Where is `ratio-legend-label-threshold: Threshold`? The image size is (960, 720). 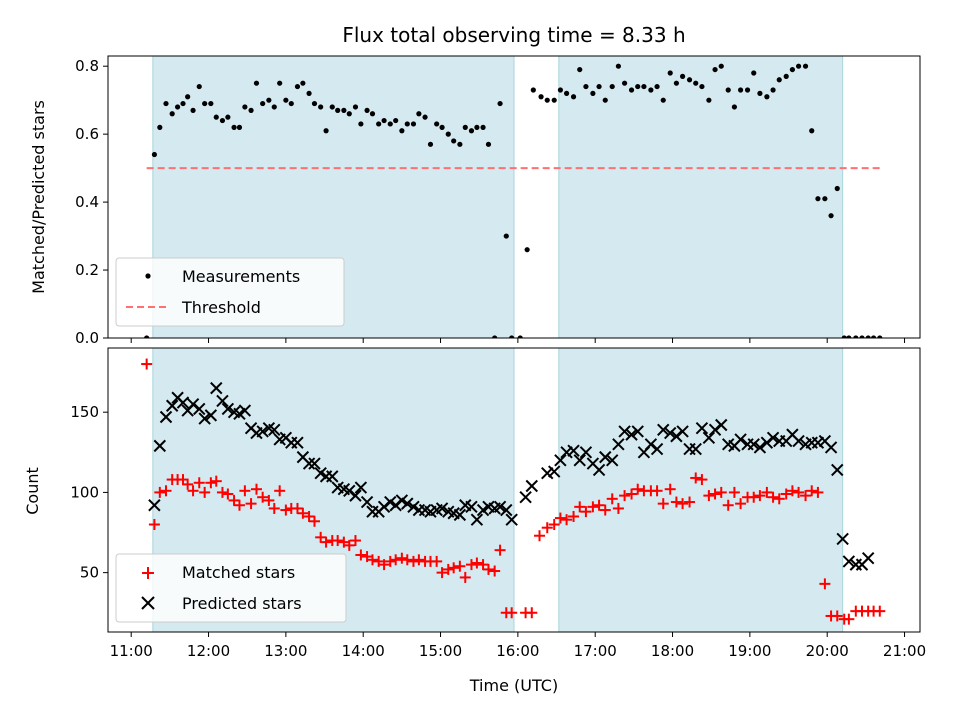 ratio-legend-label-threshold: Threshold is located at coordinates (221, 307).